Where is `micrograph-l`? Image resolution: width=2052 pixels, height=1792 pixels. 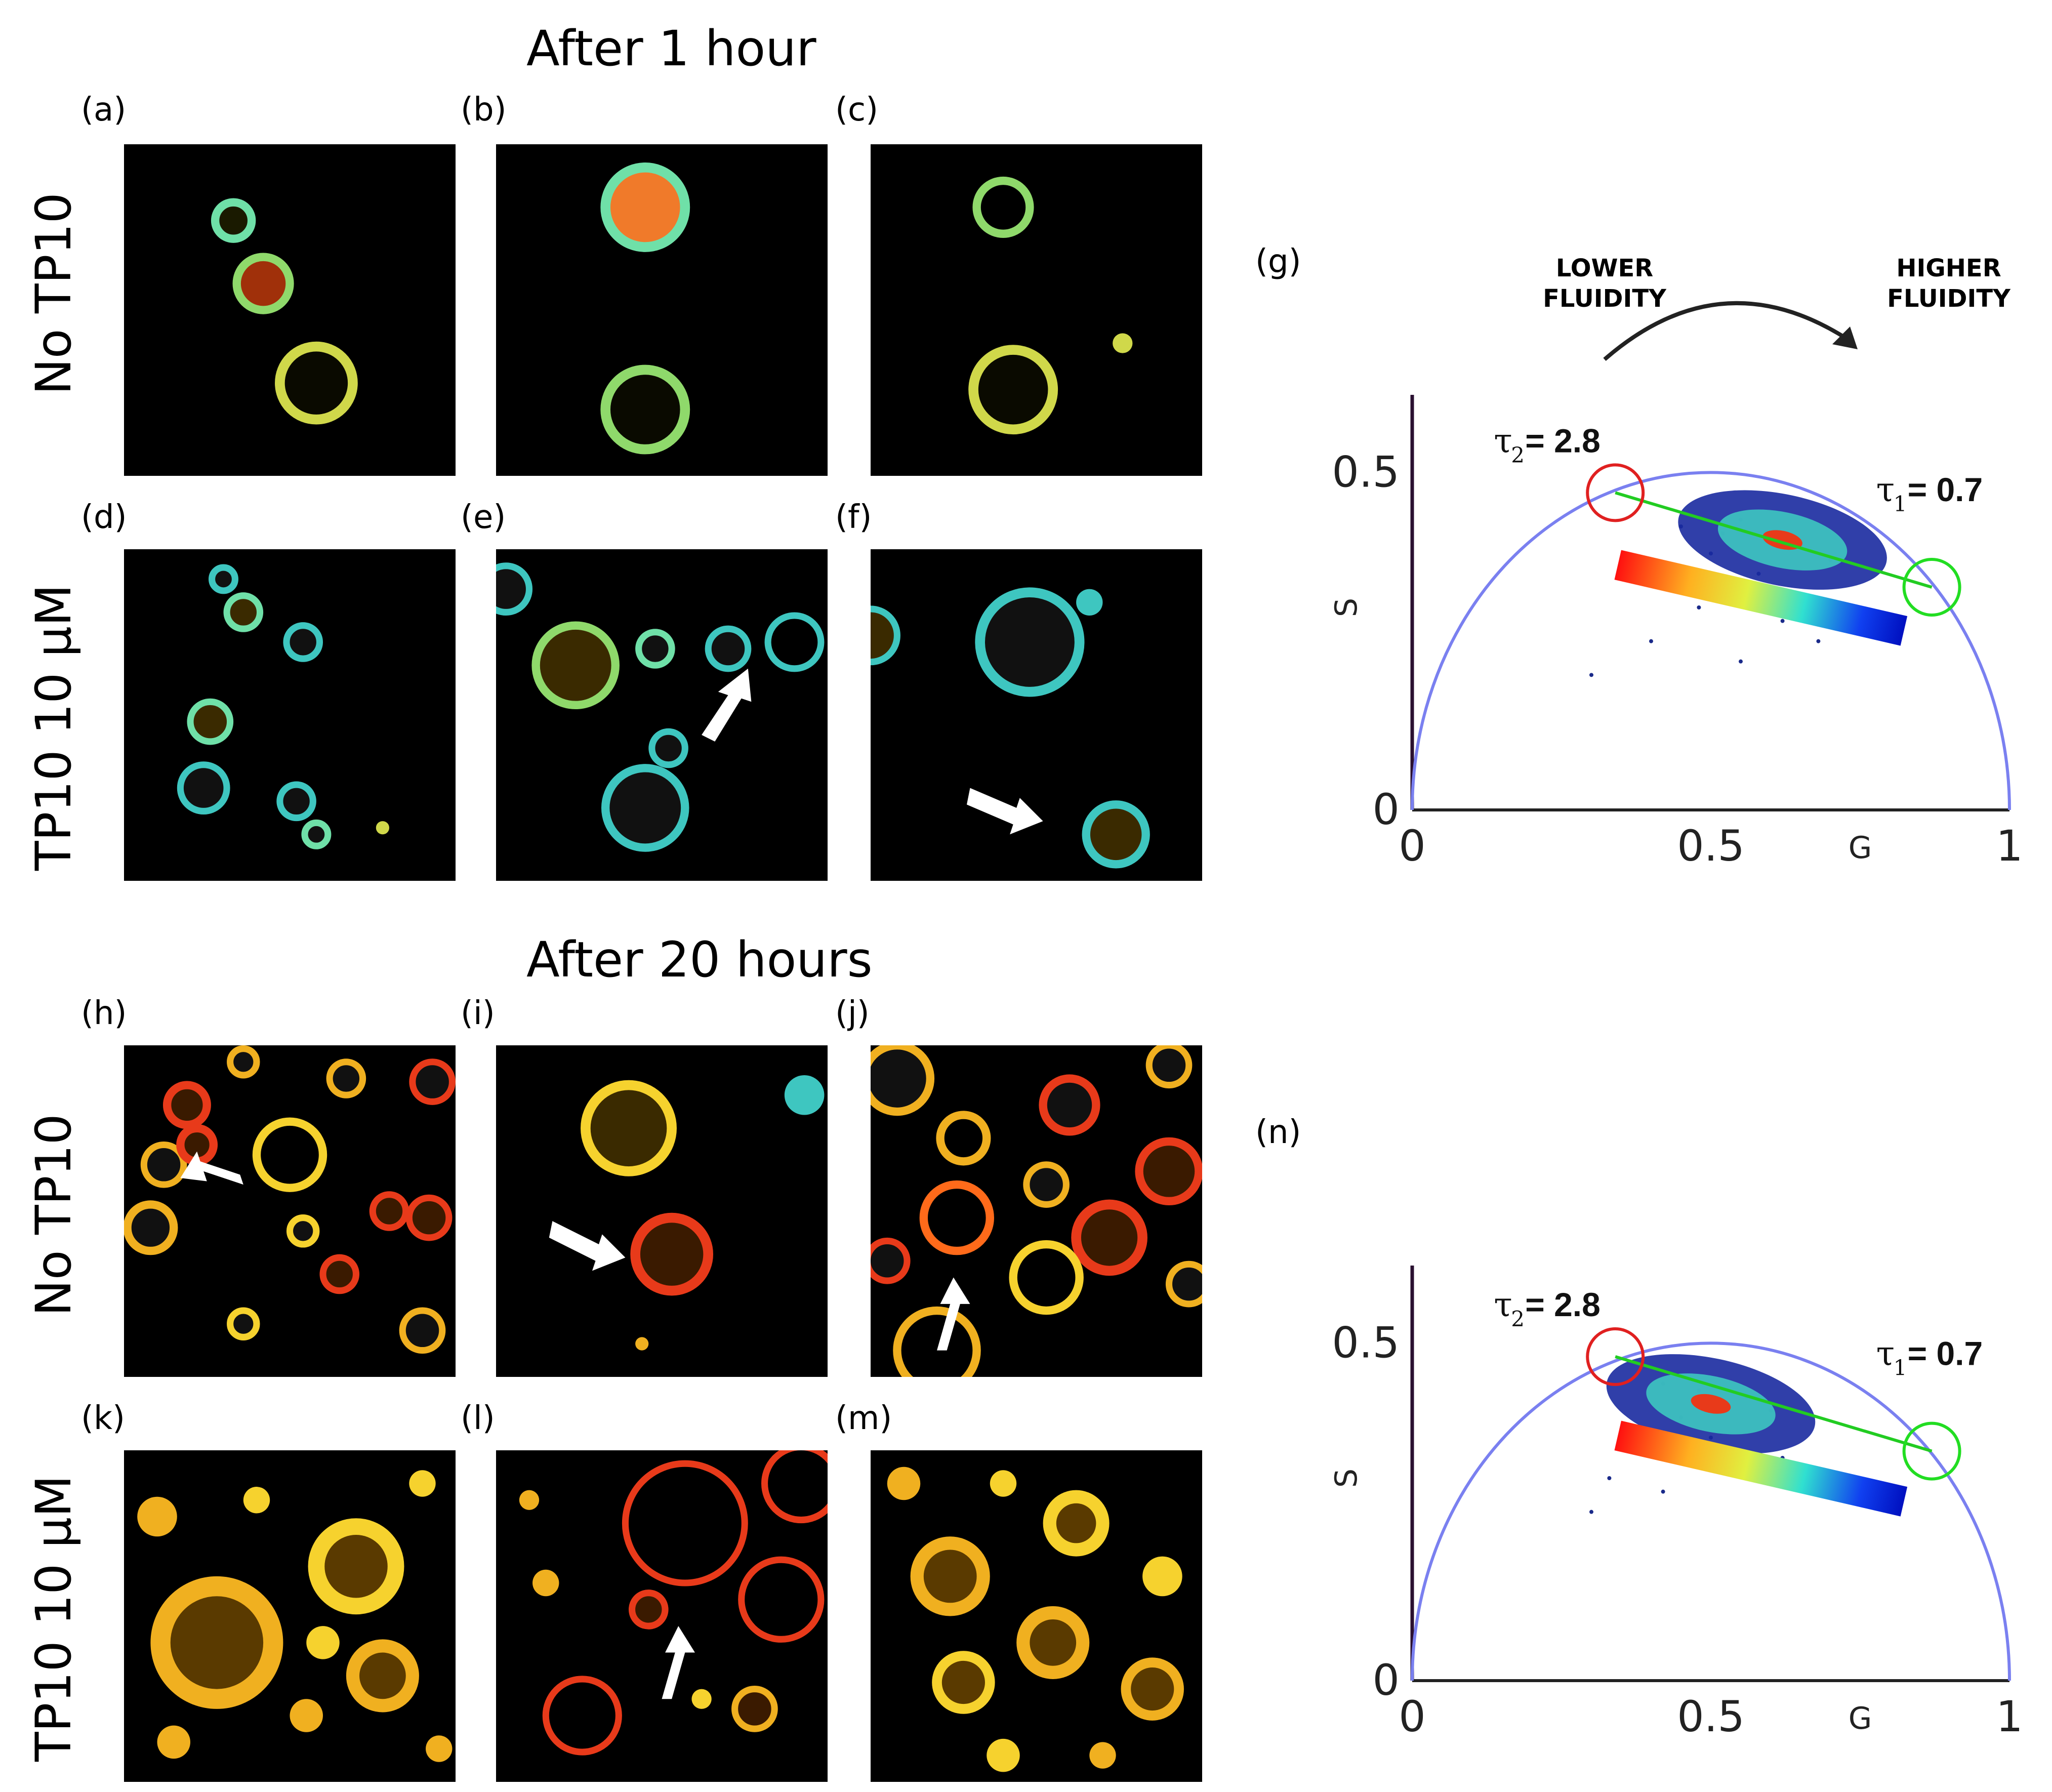
micrograph-l is located at coordinates (662, 1616).